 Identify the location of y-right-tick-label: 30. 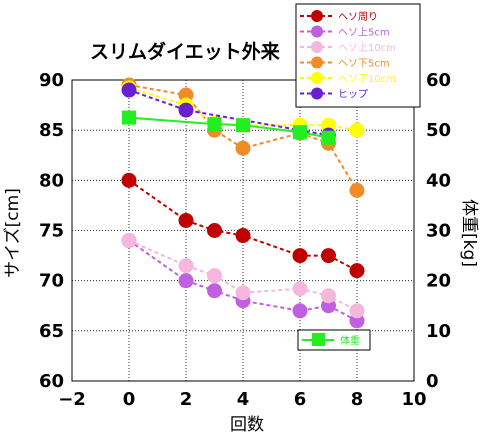
(438, 231).